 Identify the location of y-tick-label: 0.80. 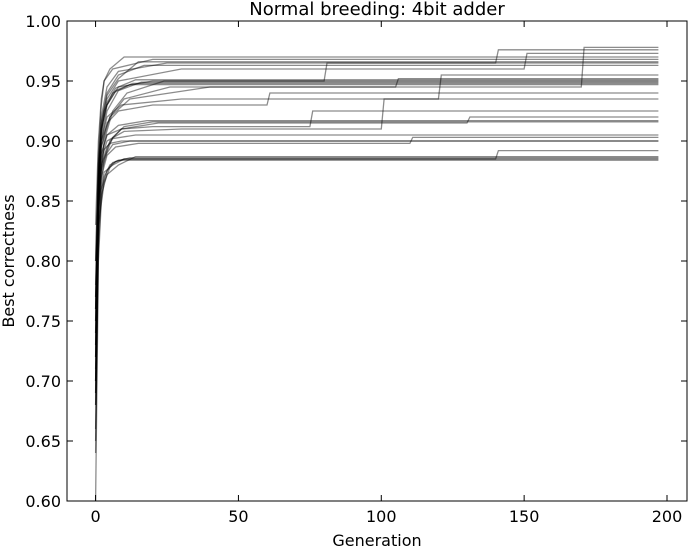
(43, 261).